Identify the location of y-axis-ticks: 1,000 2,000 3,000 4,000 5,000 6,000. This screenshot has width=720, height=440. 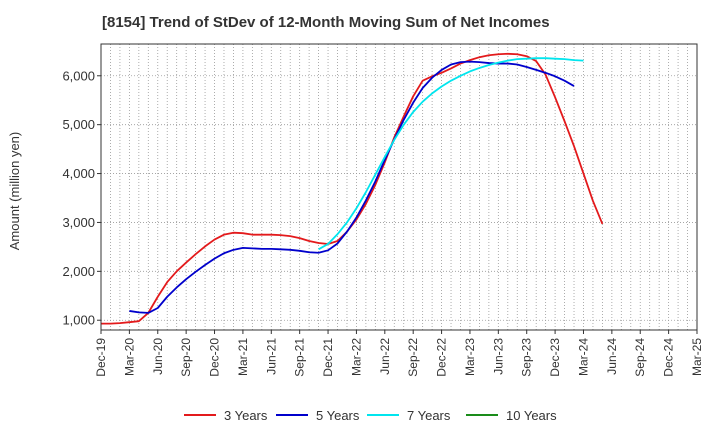
(81, 198).